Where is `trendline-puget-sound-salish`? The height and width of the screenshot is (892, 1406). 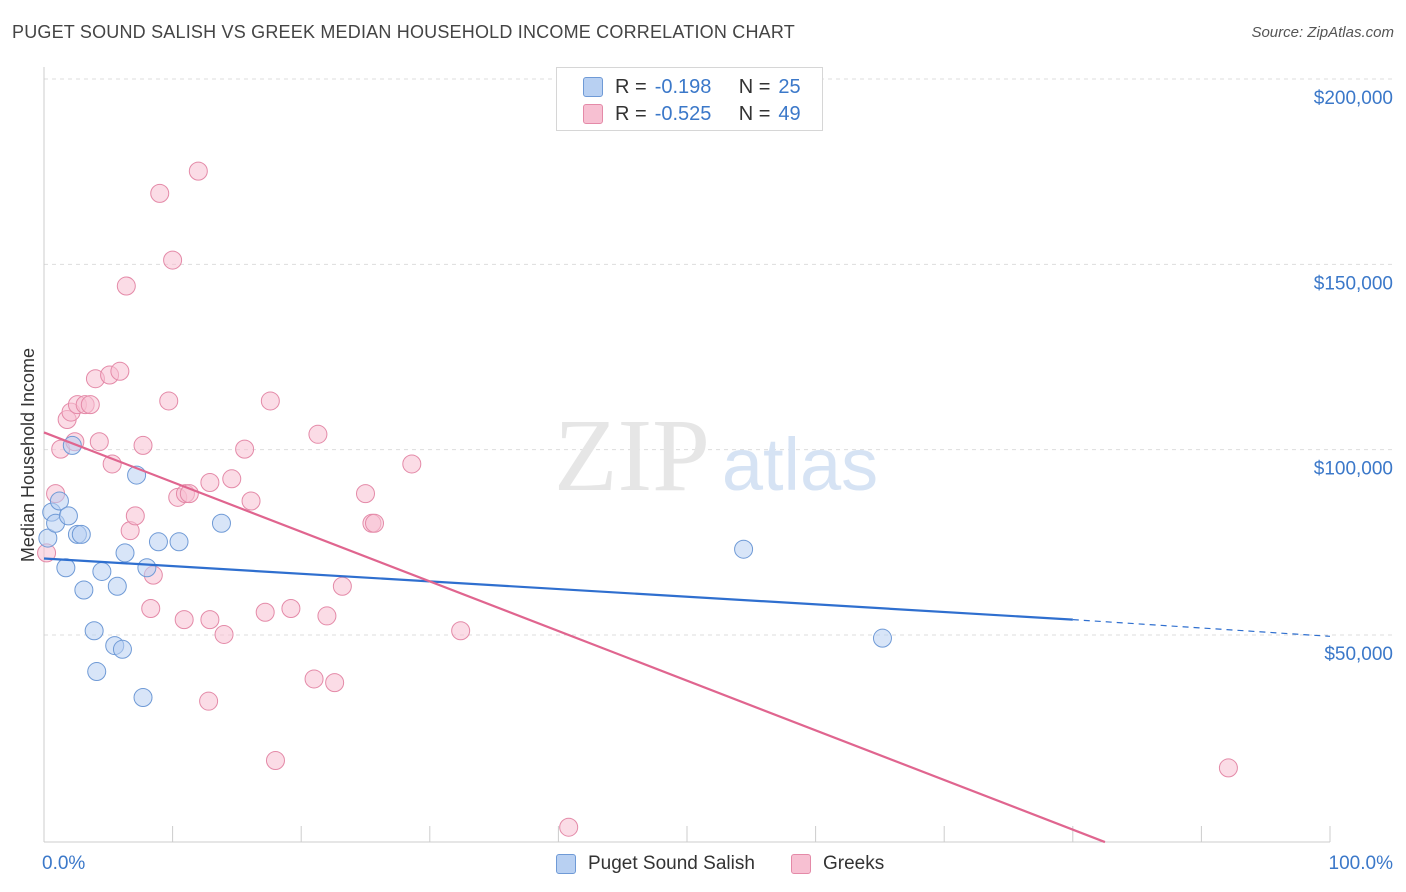
trendline-puget-sound-salish is located at coordinates (558, 589).